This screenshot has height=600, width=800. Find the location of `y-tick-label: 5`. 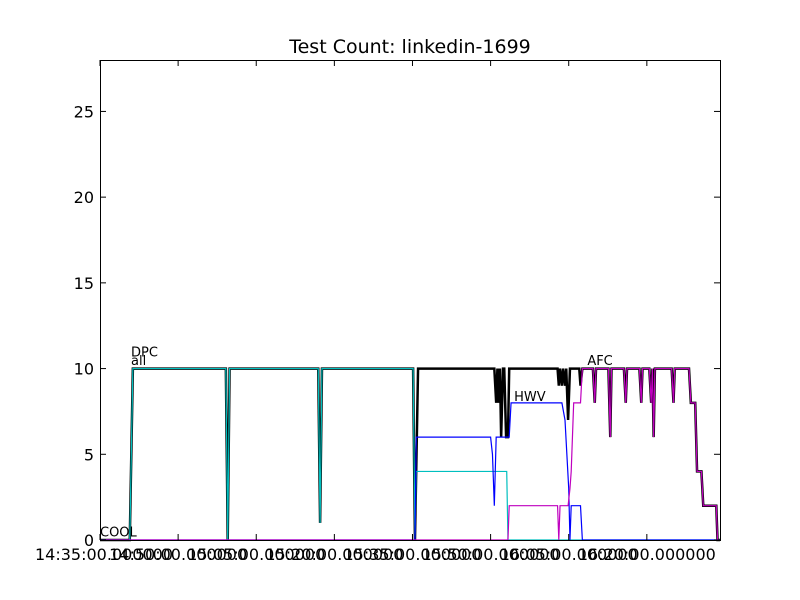

y-tick-label: 5 is located at coordinates (89, 454).